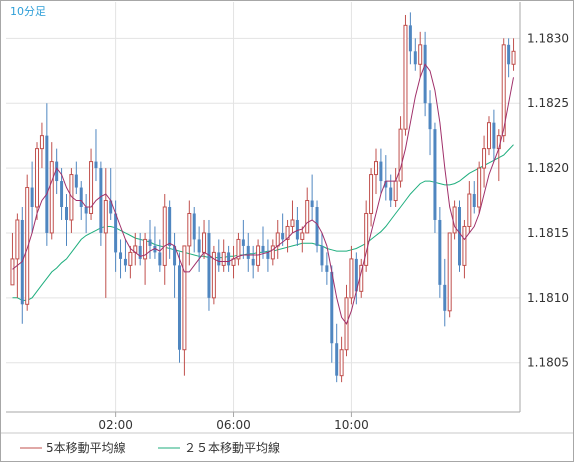 The height and width of the screenshot is (462, 574). Describe the element at coordinates (548, 363) in the screenshot. I see `y-tick-label: 1.1805` at that location.